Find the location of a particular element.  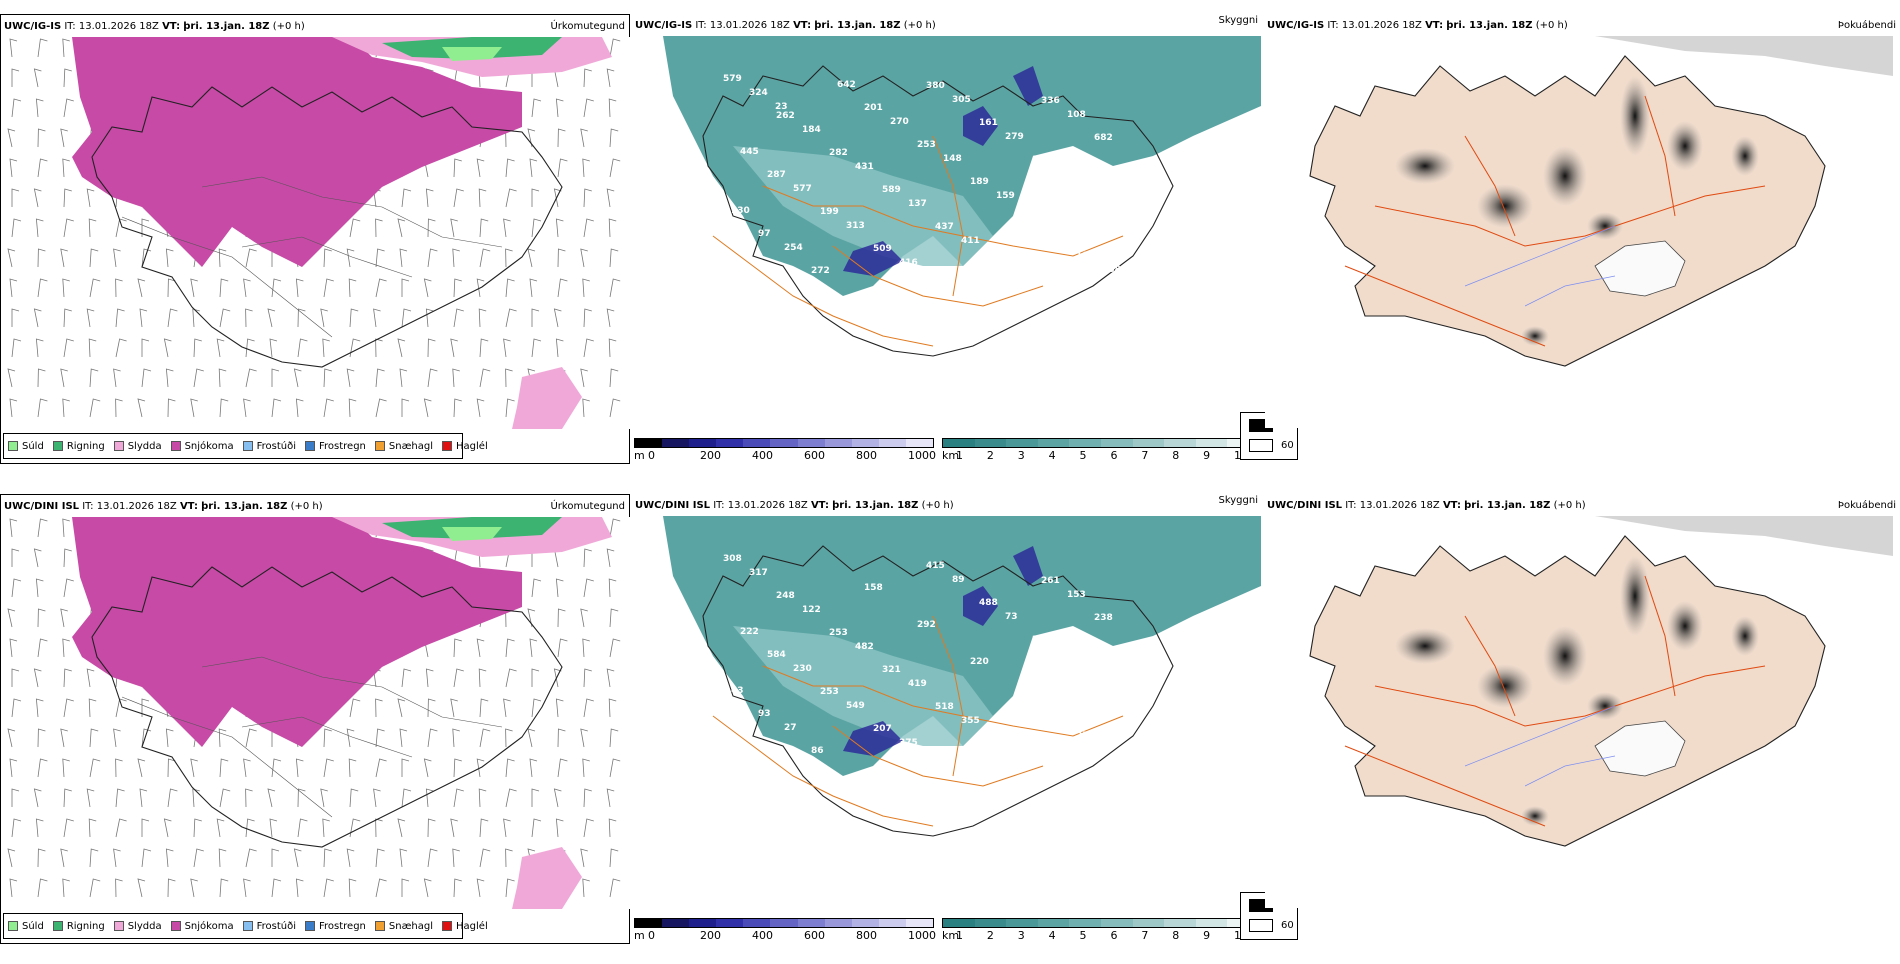

cloud-base-value: 336 is located at coordinates (1050, 101).